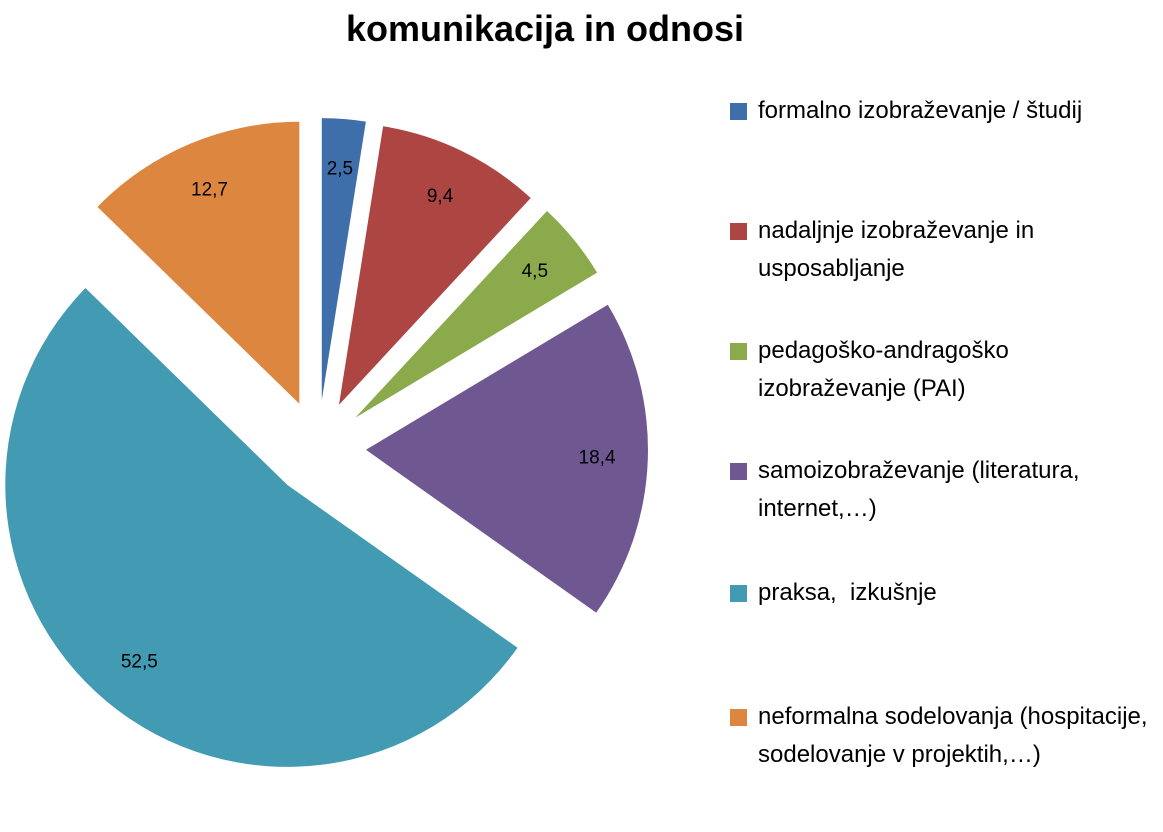 This screenshot has width=1163, height=832. Describe the element at coordinates (209, 190) in the screenshot. I see `data-label: 12,7` at that location.